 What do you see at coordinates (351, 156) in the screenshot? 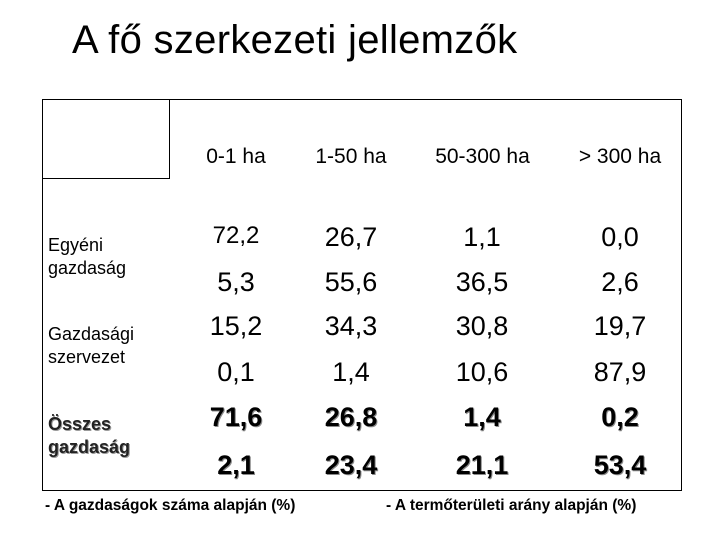
I see `column-header-1-50-ha: 1-50 ha` at bounding box center [351, 156].